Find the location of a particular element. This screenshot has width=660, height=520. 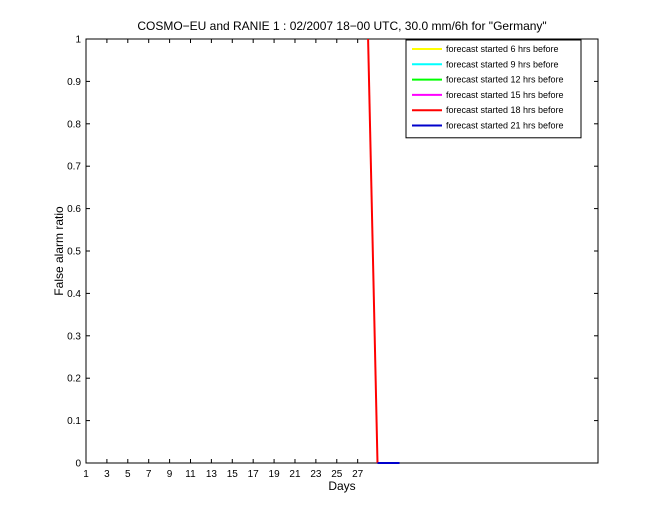

legend-label: forecast started 15 hrs before is located at coordinates (505, 95).